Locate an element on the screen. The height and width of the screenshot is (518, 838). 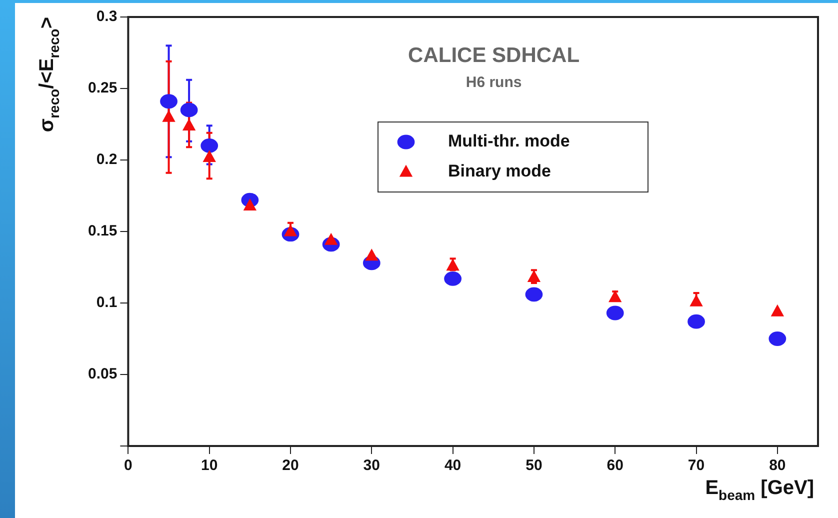
y-tick-label: 0.25 is located at coordinates (103, 88).